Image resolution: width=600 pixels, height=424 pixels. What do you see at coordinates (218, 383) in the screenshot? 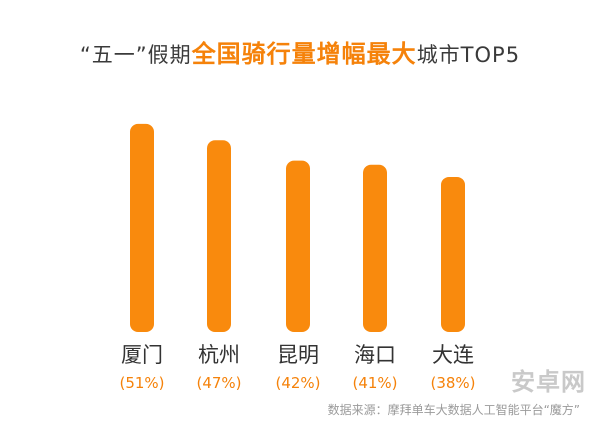
I see `value-label-2: (47%)` at bounding box center [218, 383].